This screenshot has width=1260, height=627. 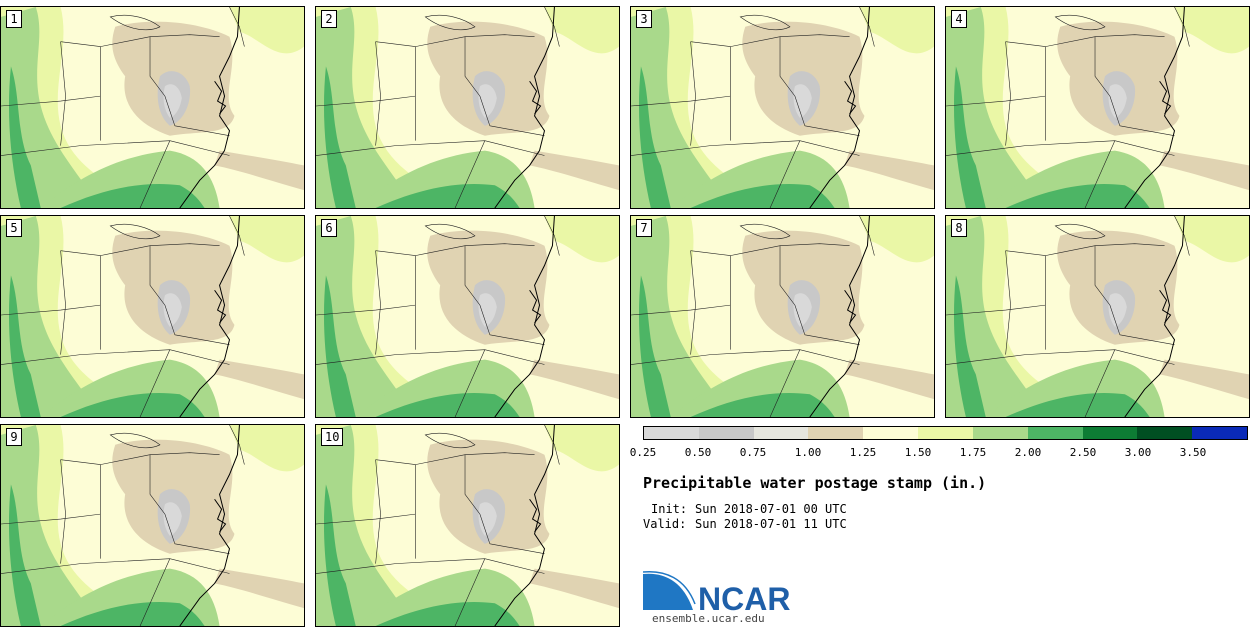 What do you see at coordinates (815, 483) in the screenshot?
I see `chart-title: Precipitable water postage stamp (in.)` at bounding box center [815, 483].